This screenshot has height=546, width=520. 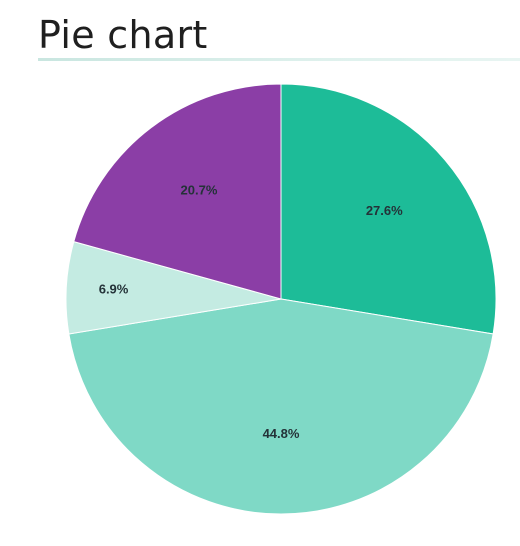 What do you see at coordinates (281, 433) in the screenshot?
I see `pie-slice-label-1: 44.8%` at bounding box center [281, 433].